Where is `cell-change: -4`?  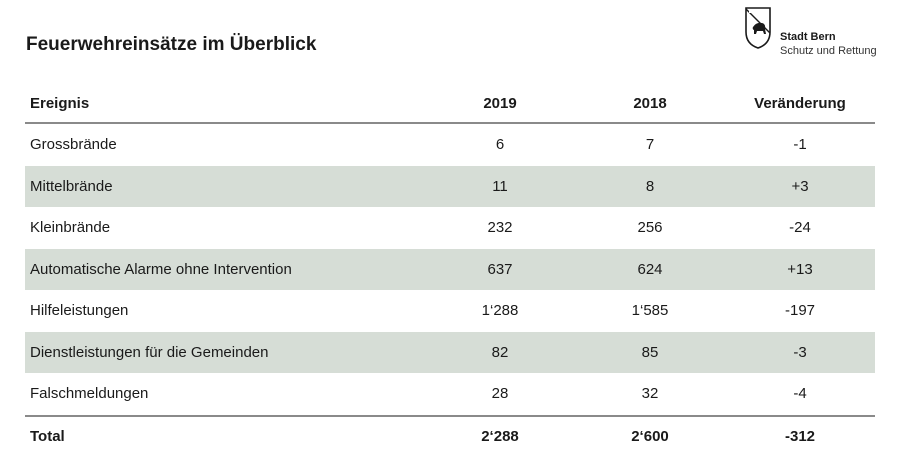 cell-change: -4 is located at coordinates (800, 394).